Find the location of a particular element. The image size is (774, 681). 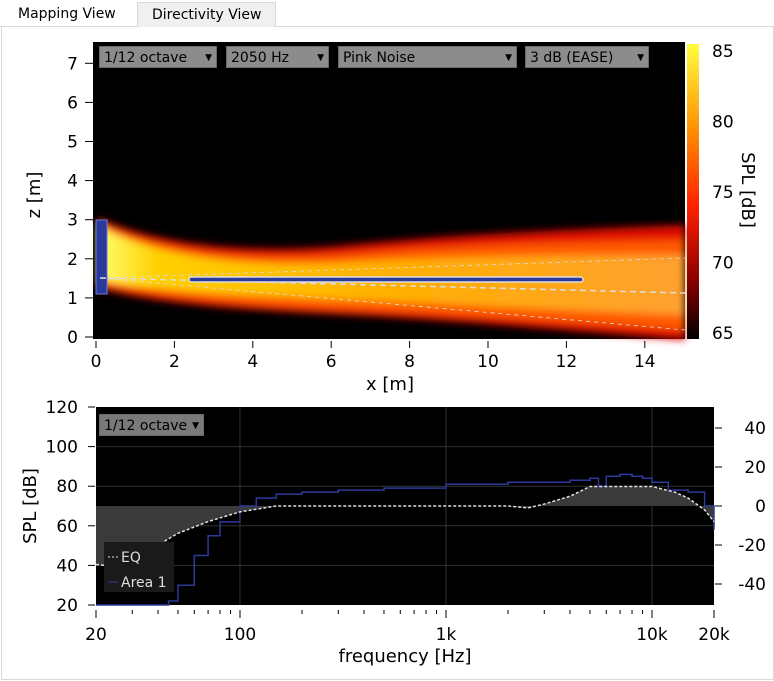

bandwidth-dropdown: 1/12 octave ▼ is located at coordinates (158, 57).